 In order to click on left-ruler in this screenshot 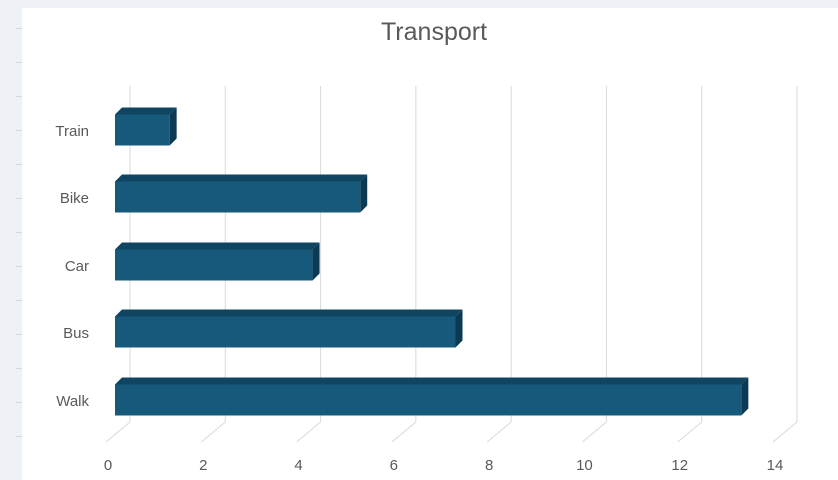, I will do `click(11, 240)`.